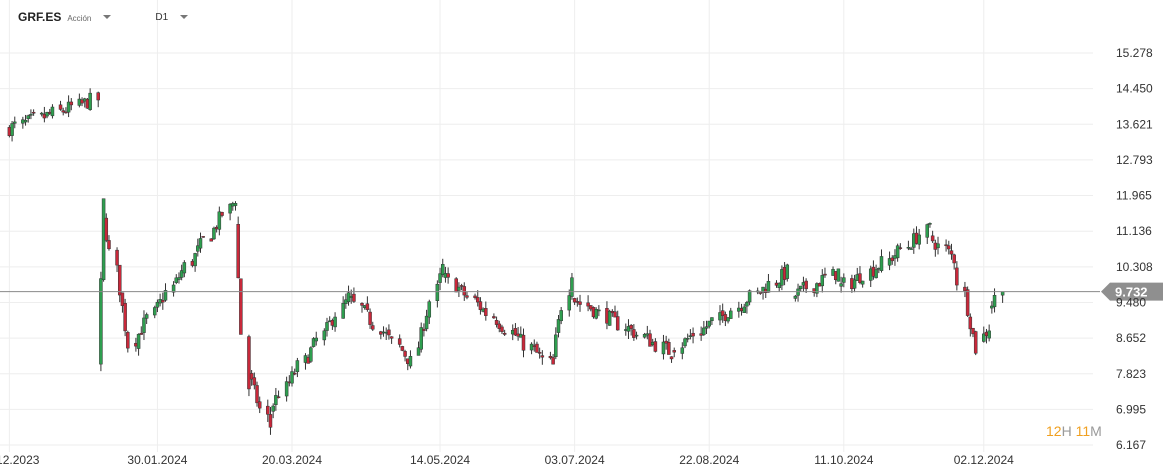  Describe the element at coordinates (107, 17) in the screenshot. I see `symbol-dropdown-icon` at that location.